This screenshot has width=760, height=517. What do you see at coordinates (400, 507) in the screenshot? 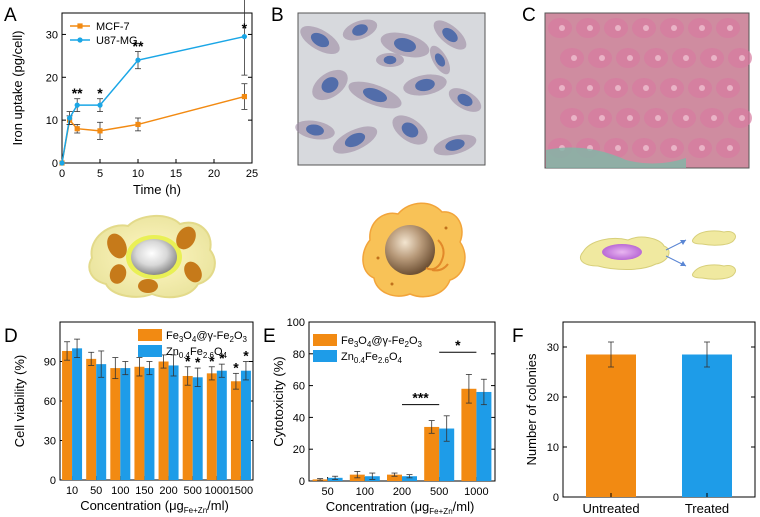
I see `chart-e-xlabel: Concentration (μgFe+Zn/ml)` at bounding box center [400, 507].